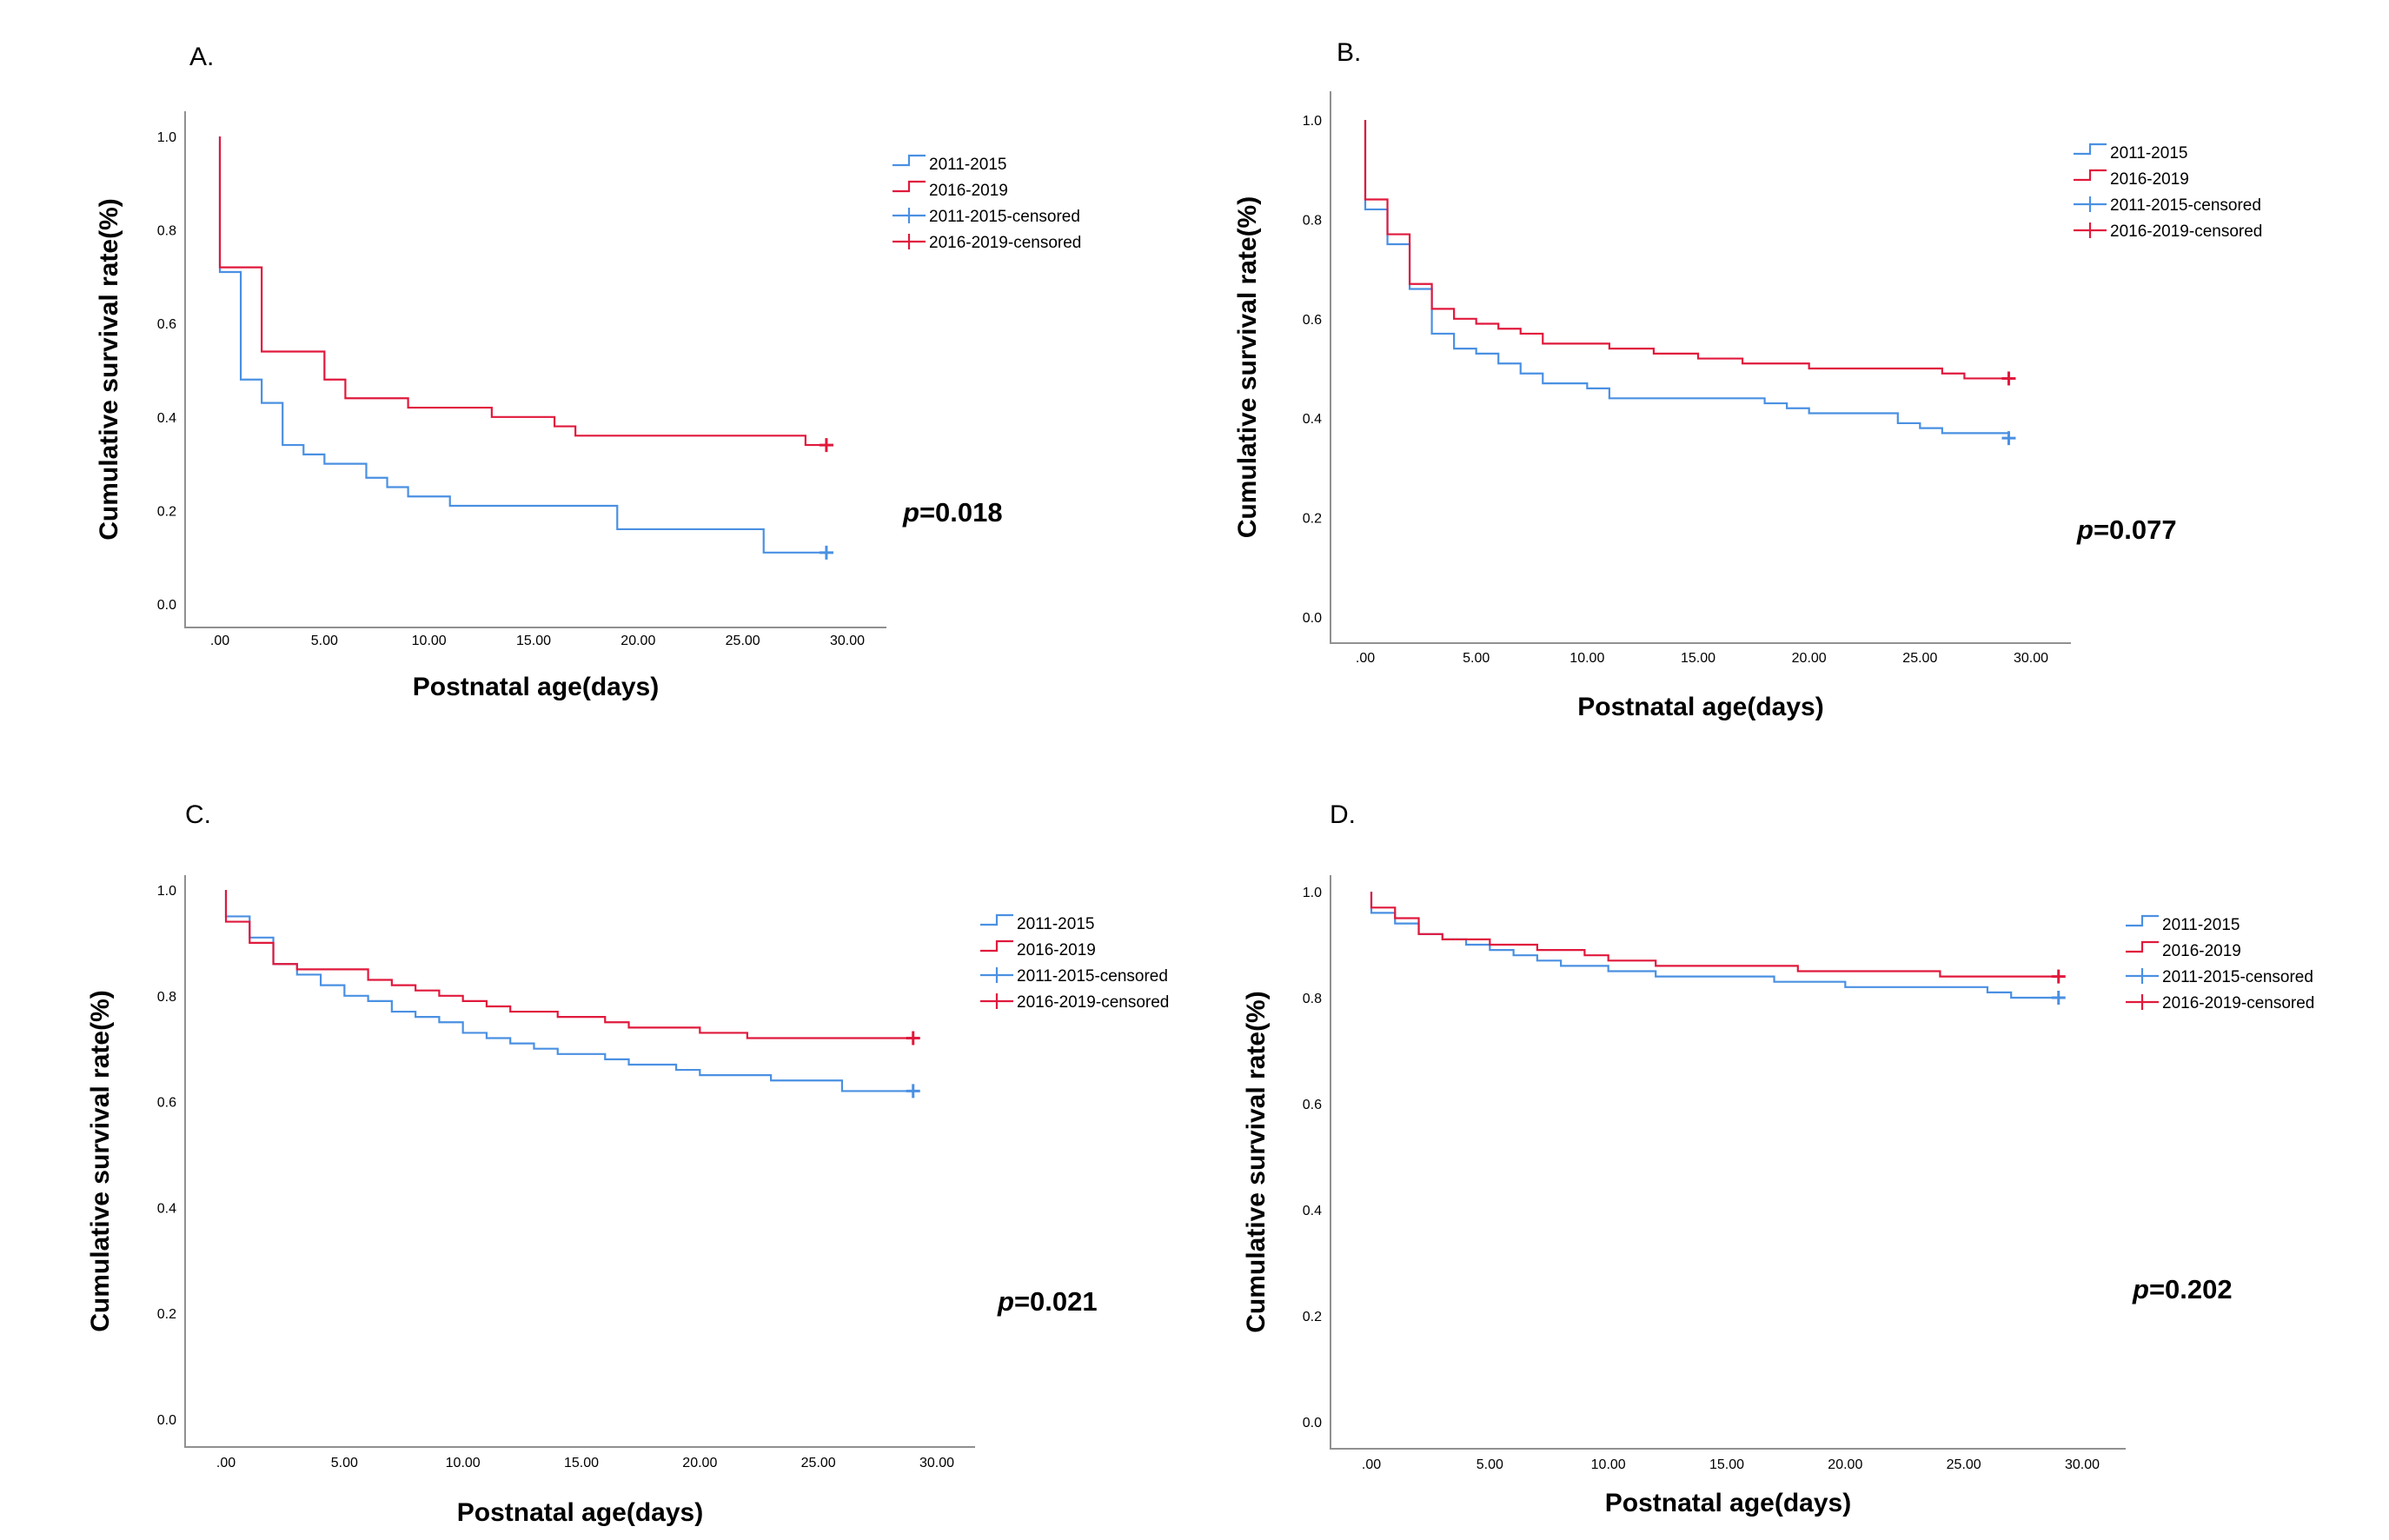  I want to click on p-value: =0.077, so click(2135, 529).